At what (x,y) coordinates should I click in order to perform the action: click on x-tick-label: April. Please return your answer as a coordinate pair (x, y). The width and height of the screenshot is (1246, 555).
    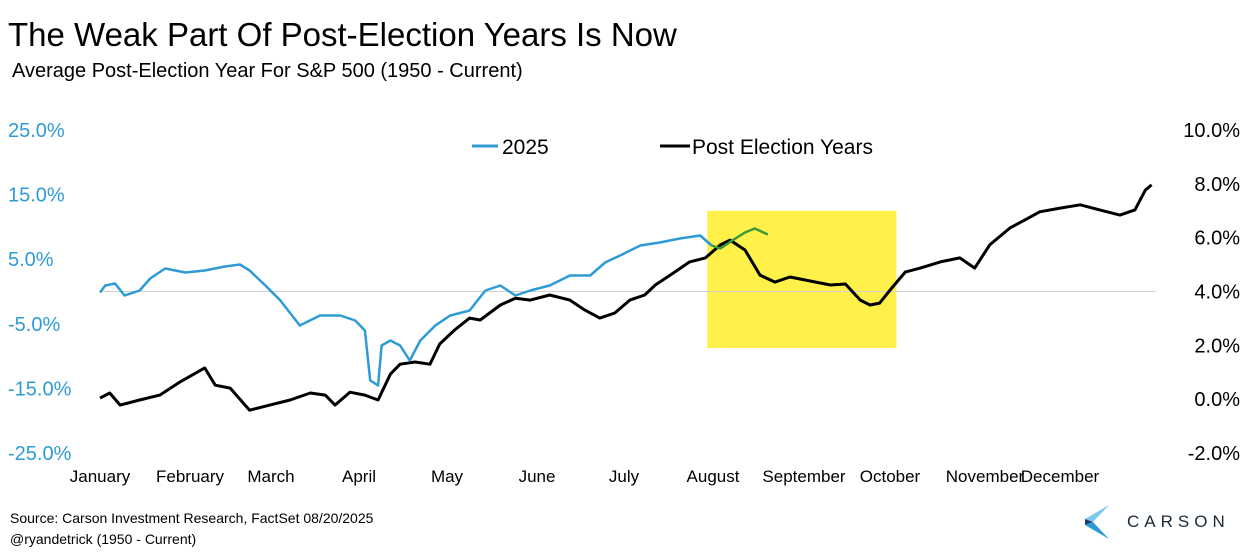
    Looking at the image, I should click on (359, 476).